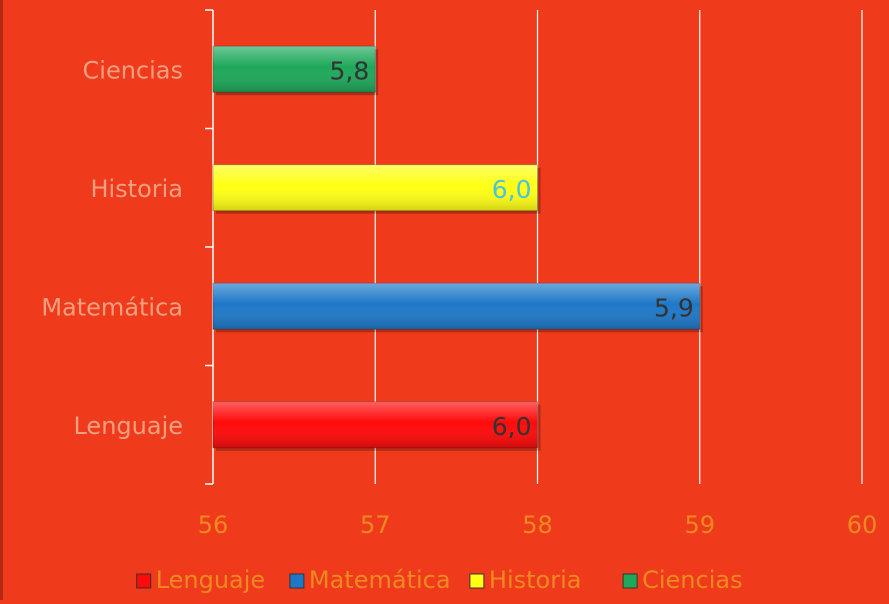  Describe the element at coordinates (477, 581) in the screenshot. I see `legend-swatch-historia` at that location.